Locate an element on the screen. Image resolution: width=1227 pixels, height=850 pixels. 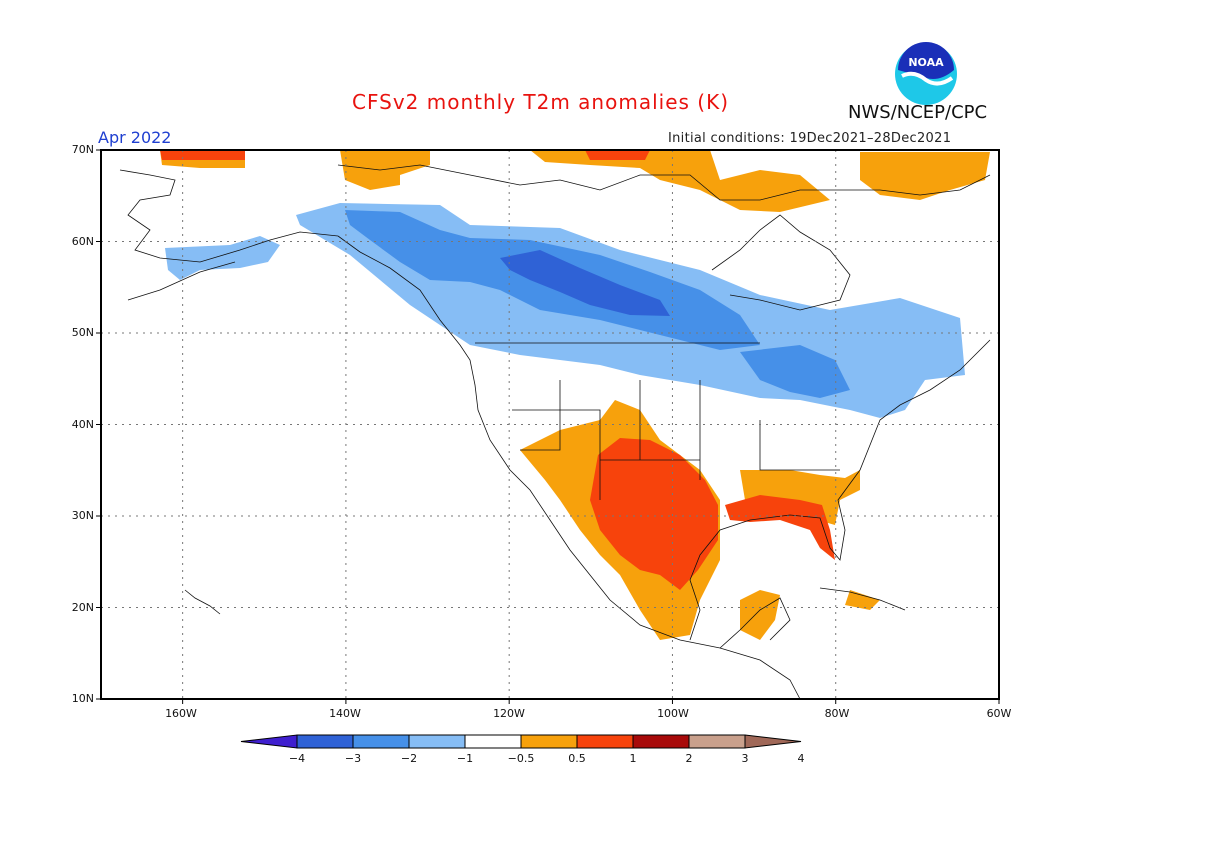
colorbar-arrow-high is located at coordinates (773, 741).